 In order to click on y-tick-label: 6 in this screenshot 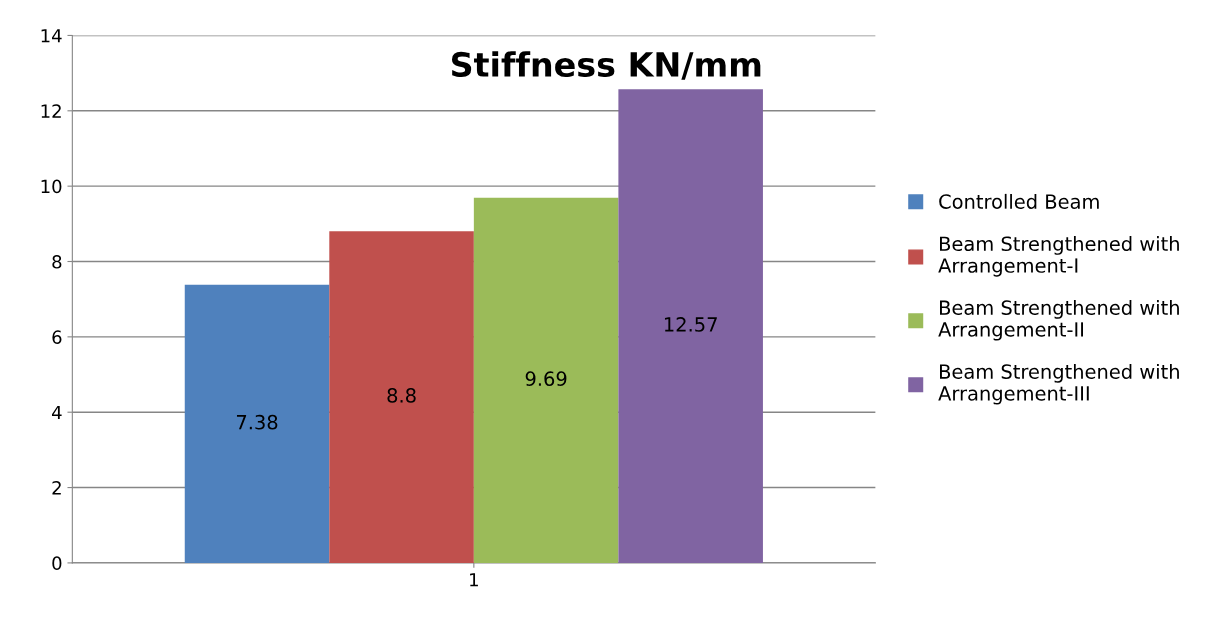, I will do `click(57, 337)`.